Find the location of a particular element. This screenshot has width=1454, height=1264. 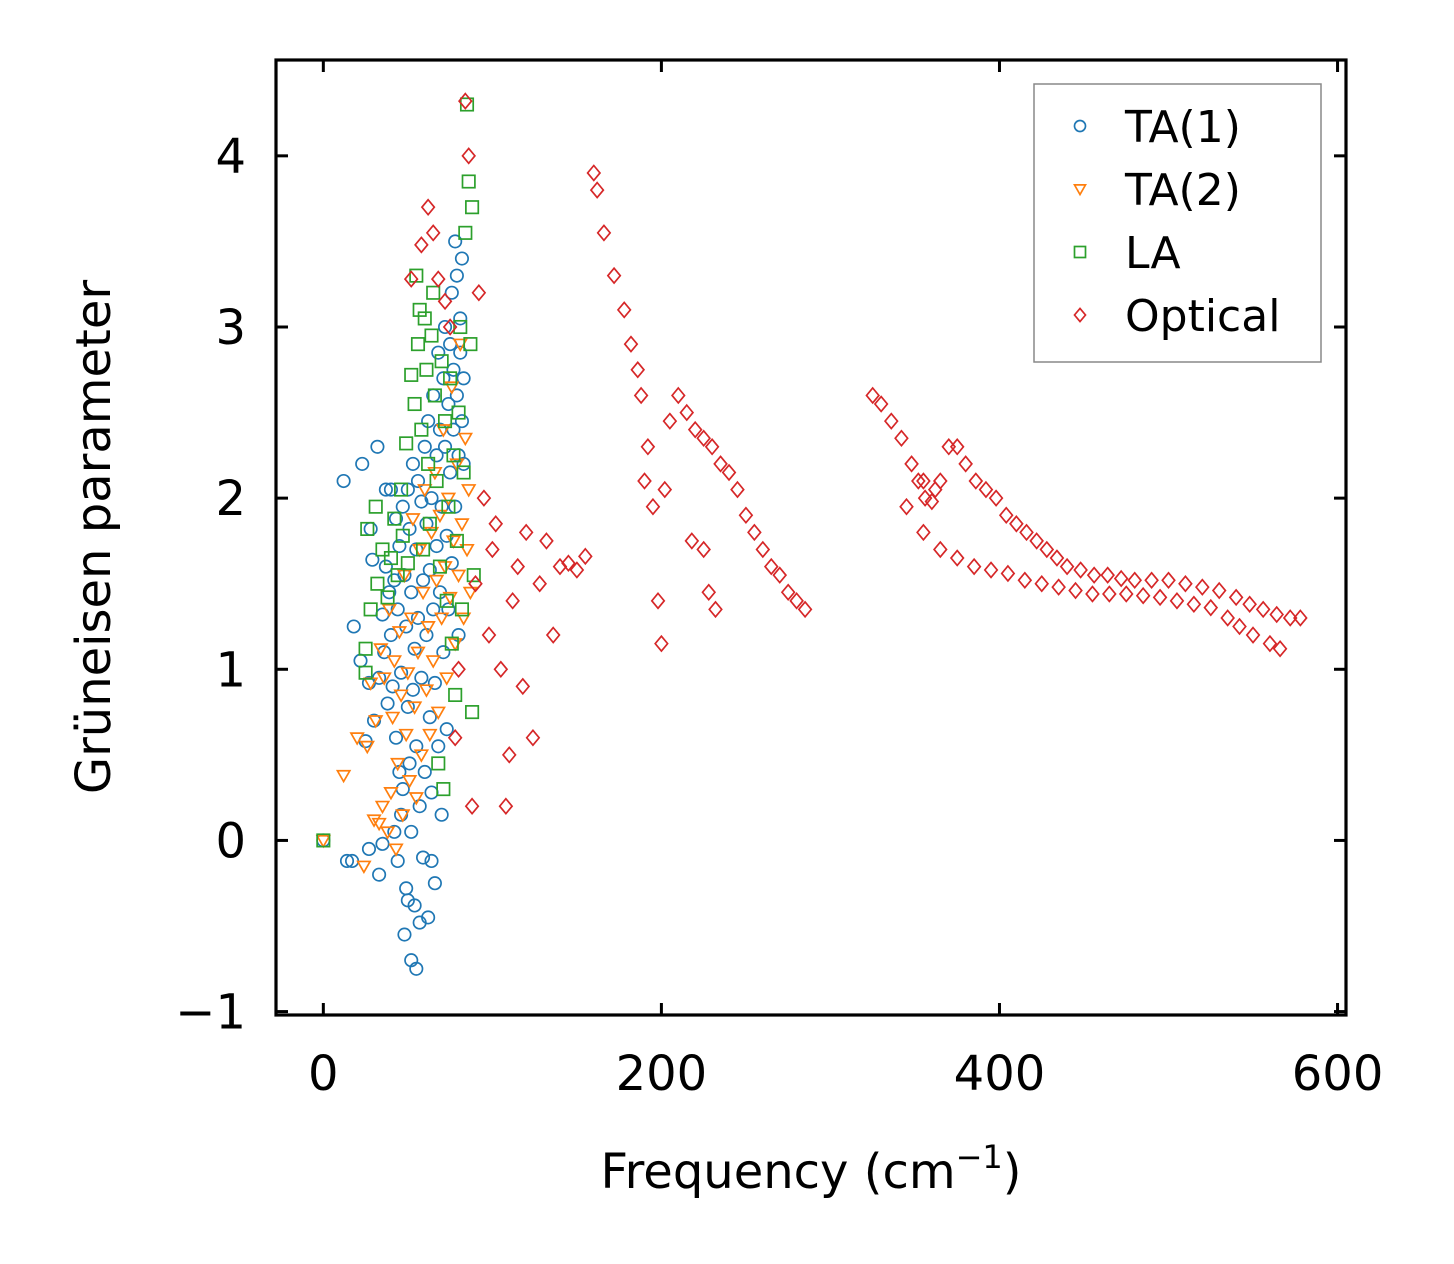

y-tick-label: 4 is located at coordinates (230, 157).